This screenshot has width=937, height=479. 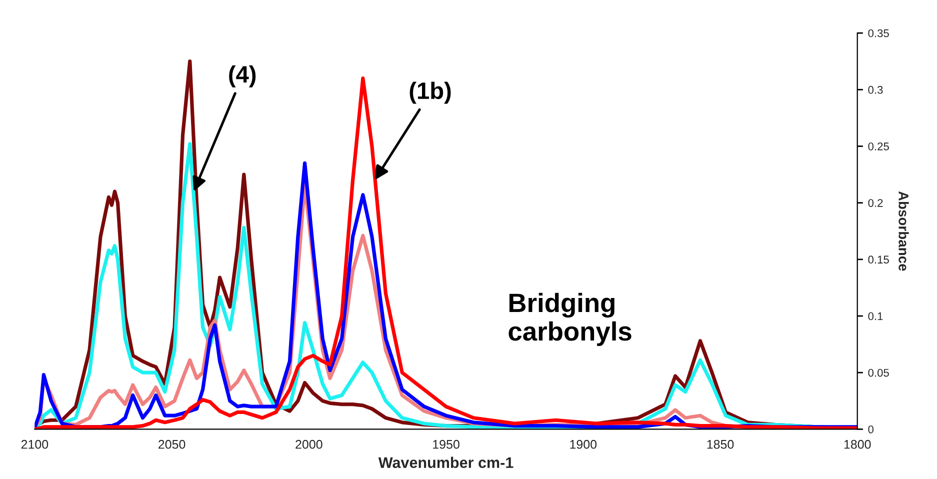 I want to click on x-tick-label: 2050, so click(x=172, y=444).